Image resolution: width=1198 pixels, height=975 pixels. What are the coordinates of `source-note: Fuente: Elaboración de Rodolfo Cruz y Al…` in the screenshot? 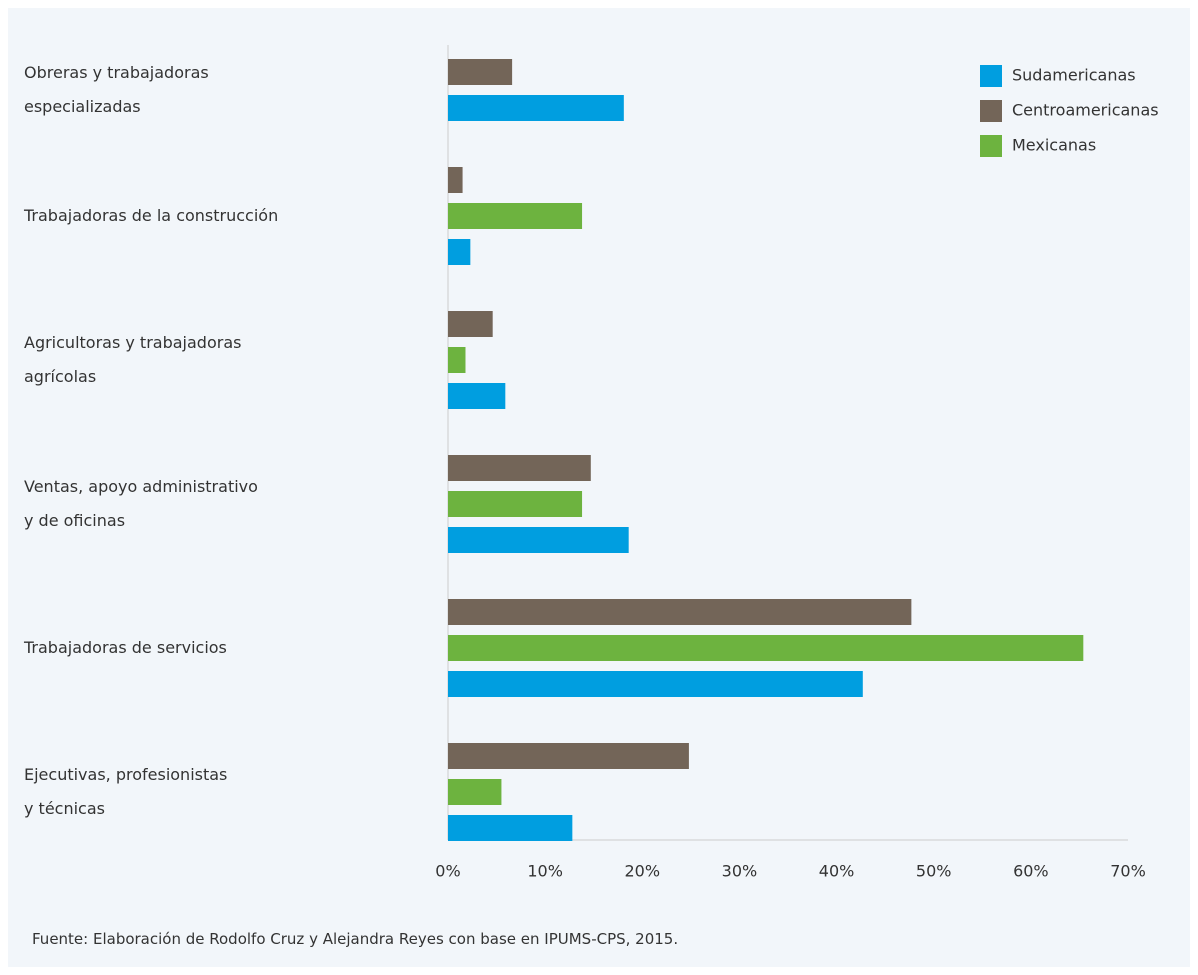 It's located at (355, 939).